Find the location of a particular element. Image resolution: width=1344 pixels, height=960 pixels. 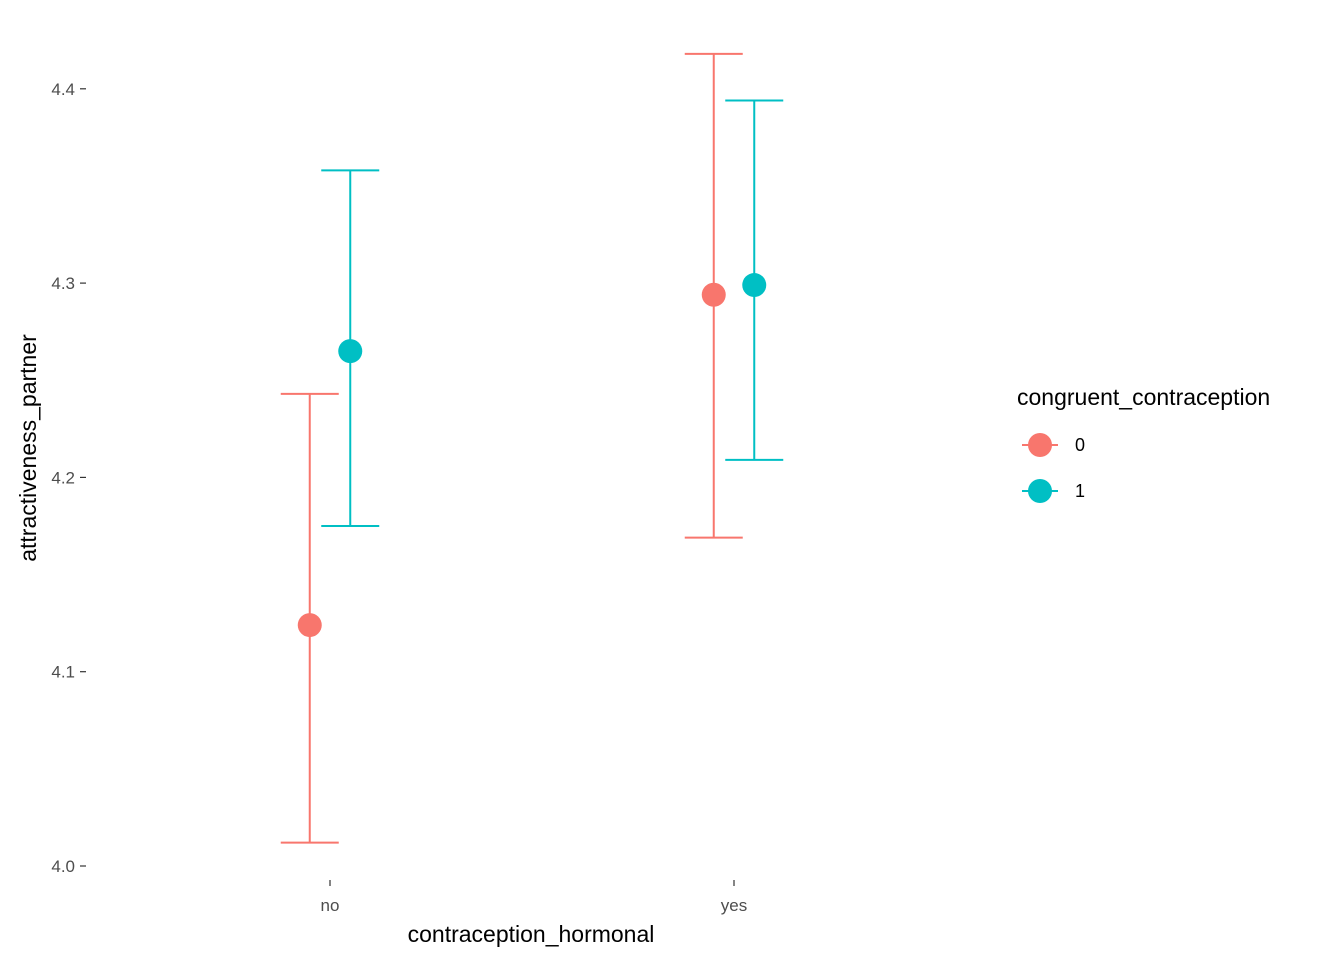

y-tick-label: 4.1 is located at coordinates (63, 672).